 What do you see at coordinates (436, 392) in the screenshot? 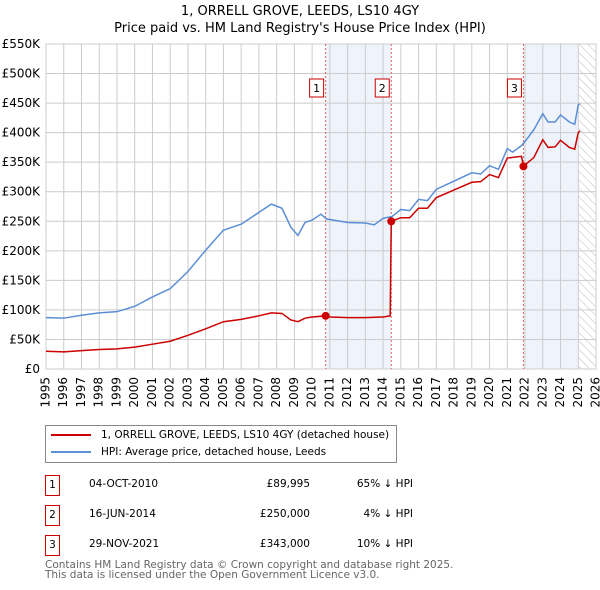
I see `x-tick-label: 2017` at bounding box center [436, 392].